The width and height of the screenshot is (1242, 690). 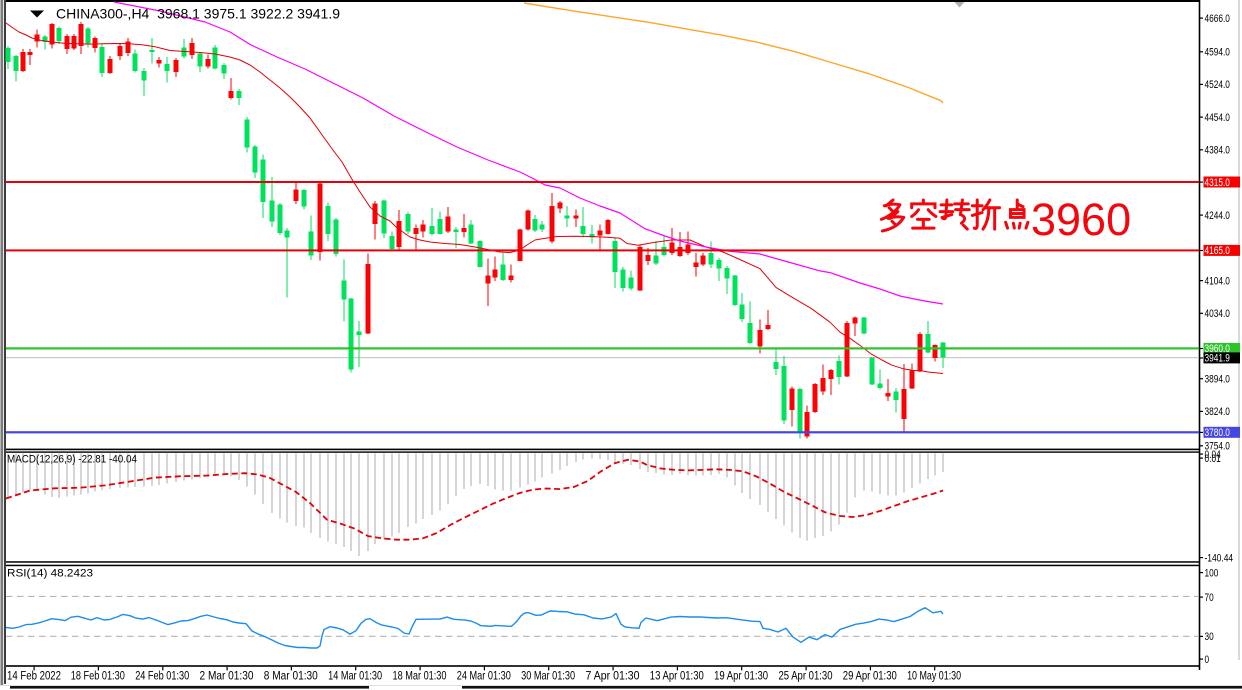 What do you see at coordinates (548, 676) in the screenshot?
I see `svg-text: 30 Mar 01:30` at bounding box center [548, 676].